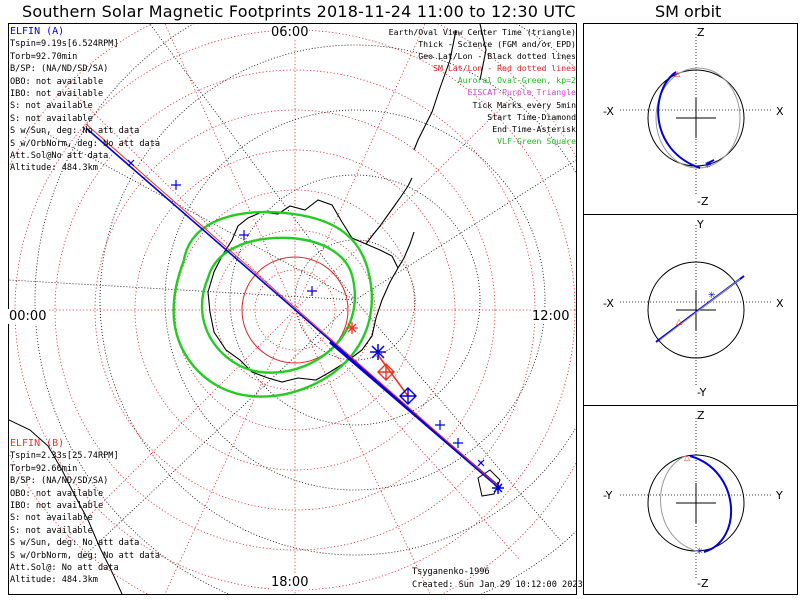 The width and height of the screenshot is (800, 600). I want to click on mlt-label-right: 12:00, so click(551, 316).